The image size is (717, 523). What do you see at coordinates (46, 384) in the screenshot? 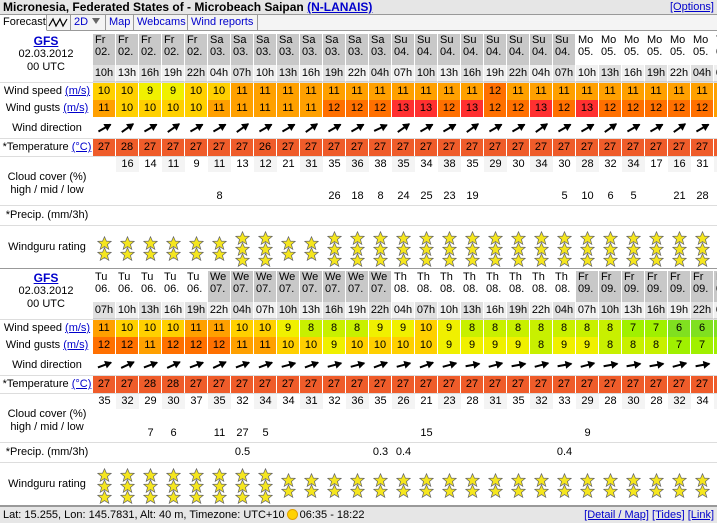
I see `temperature-label: *Temperature (°C)` at bounding box center [46, 384].